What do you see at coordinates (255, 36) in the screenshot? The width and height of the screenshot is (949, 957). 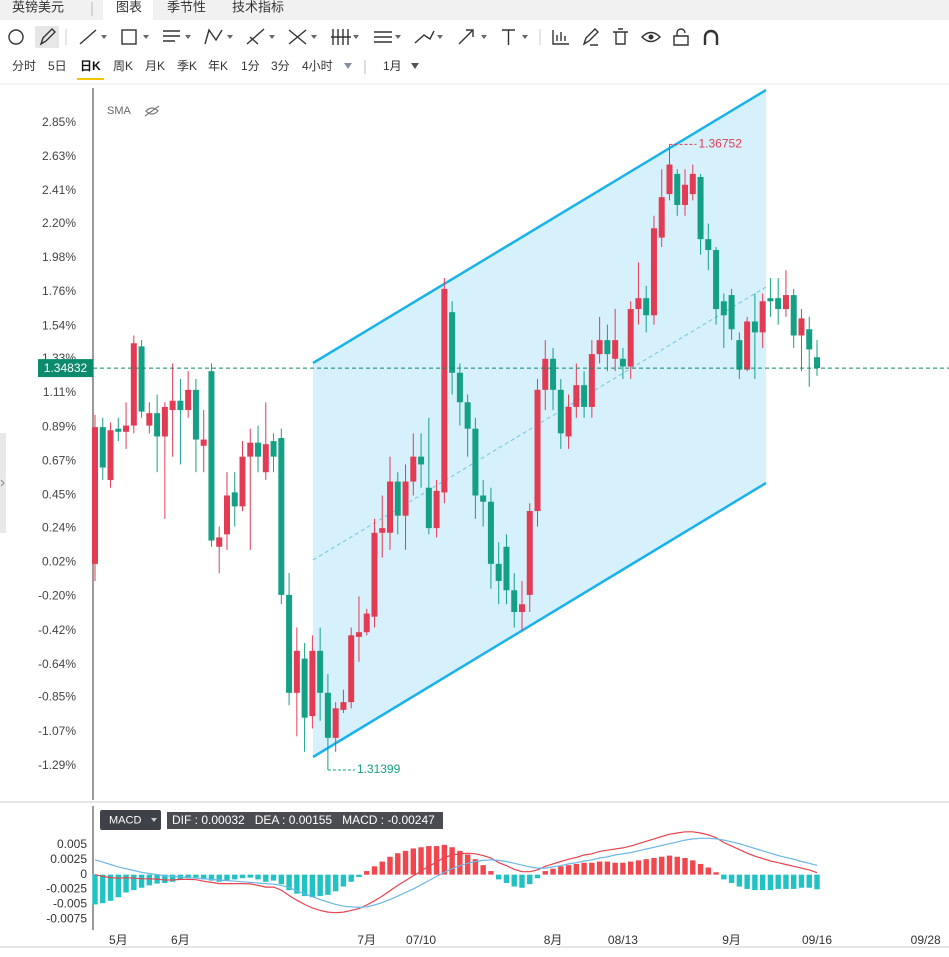 I see `icon-trend` at bounding box center [255, 36].